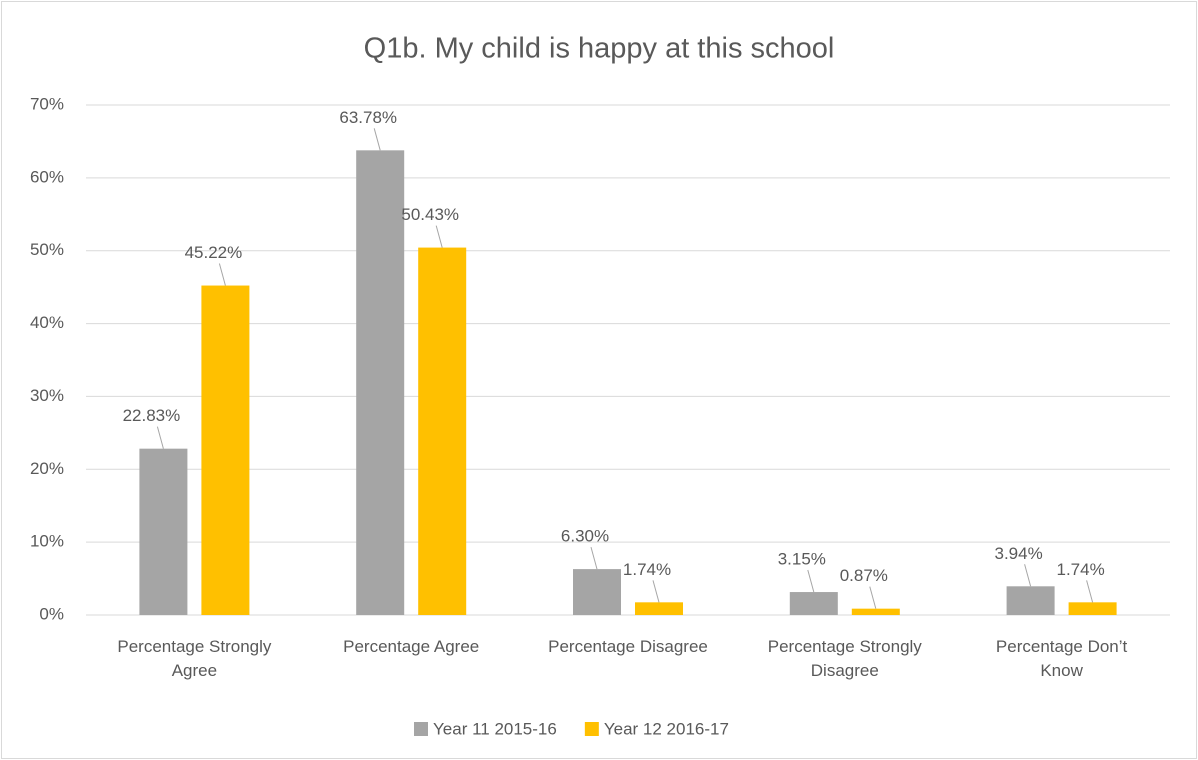 The height and width of the screenshot is (760, 1198). What do you see at coordinates (47, 249) in the screenshot?
I see `y-tick-label: 50%` at bounding box center [47, 249].